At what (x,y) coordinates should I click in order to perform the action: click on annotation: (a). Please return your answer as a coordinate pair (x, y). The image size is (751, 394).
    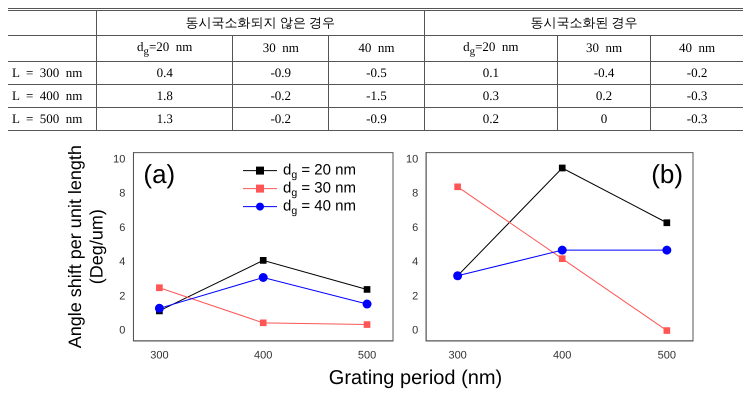
    Looking at the image, I should click on (159, 173).